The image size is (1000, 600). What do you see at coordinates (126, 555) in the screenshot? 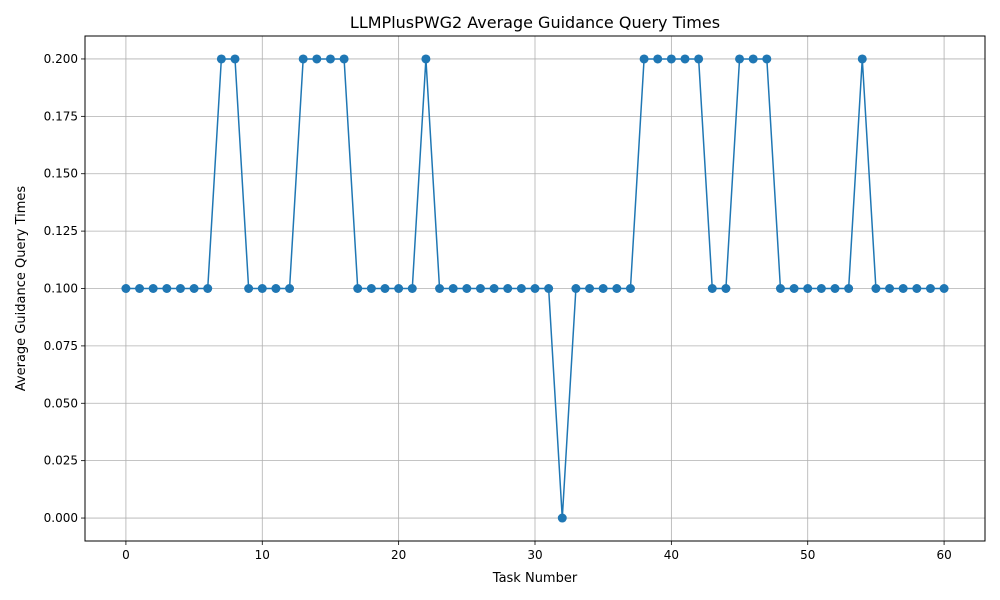
I see `x-tick-label: 0` at bounding box center [126, 555].